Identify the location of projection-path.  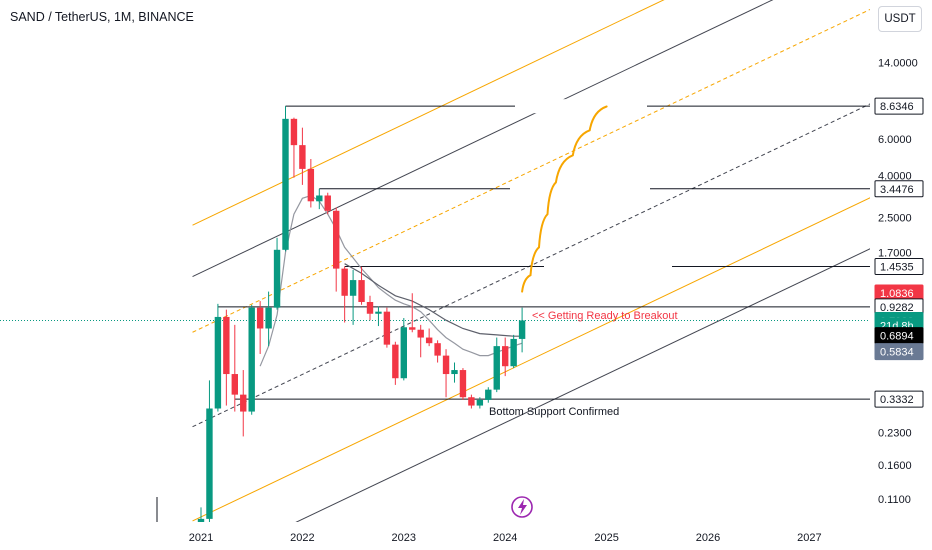
(564, 199).